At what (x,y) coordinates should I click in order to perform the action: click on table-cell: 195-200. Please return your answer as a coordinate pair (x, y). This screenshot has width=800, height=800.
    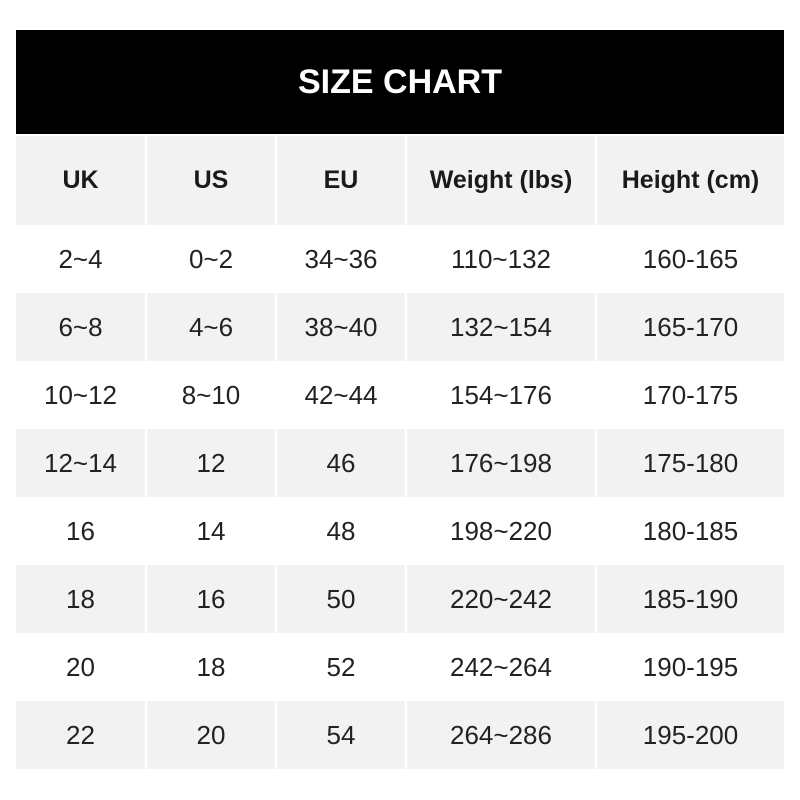
    Looking at the image, I should click on (689, 735).